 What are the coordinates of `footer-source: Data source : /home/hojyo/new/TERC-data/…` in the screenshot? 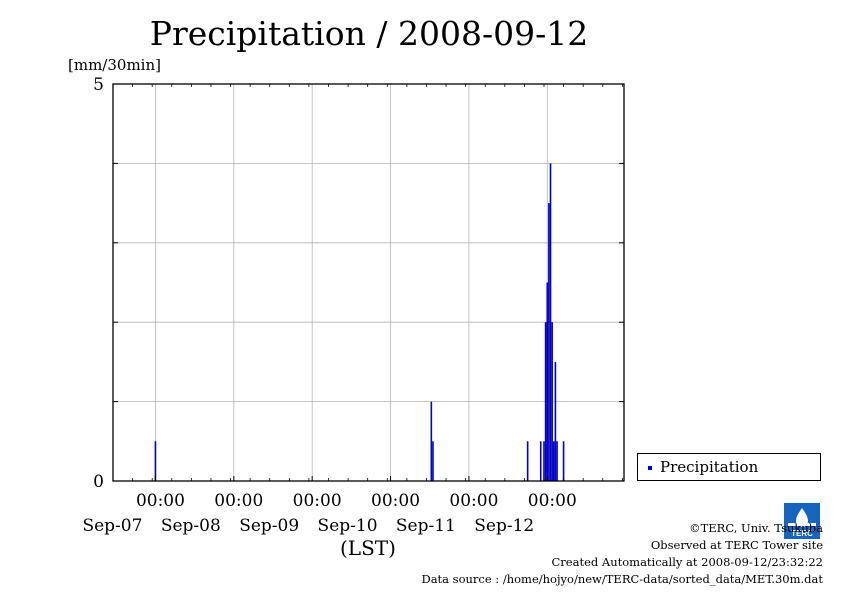 It's located at (622, 579).